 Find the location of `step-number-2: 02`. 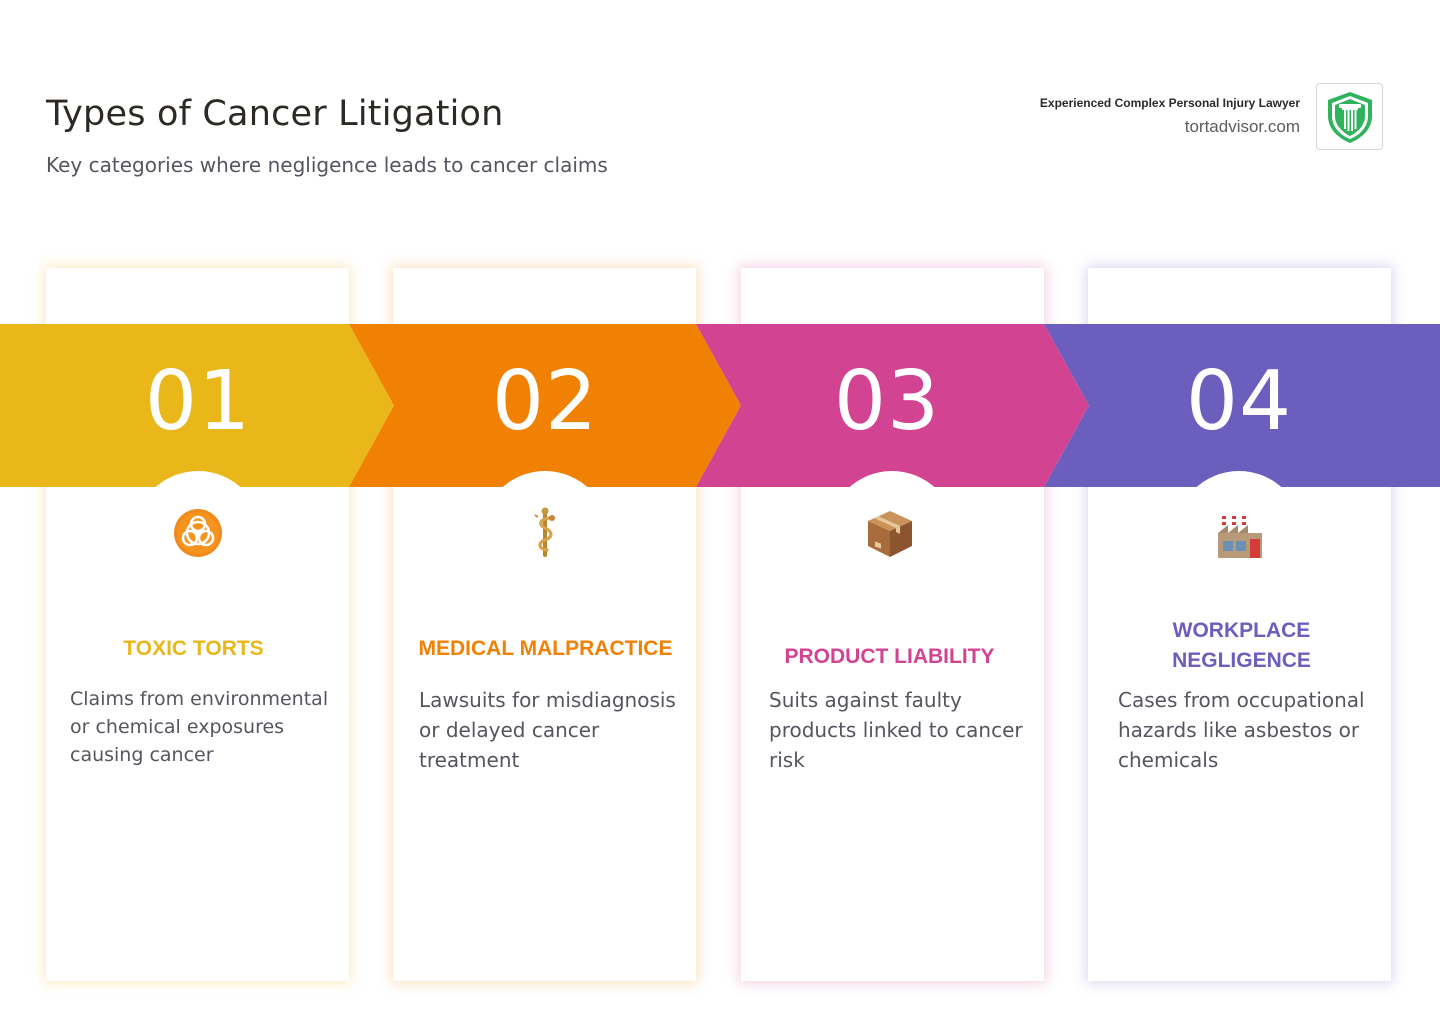

step-number-2: 02 is located at coordinates (545, 401).